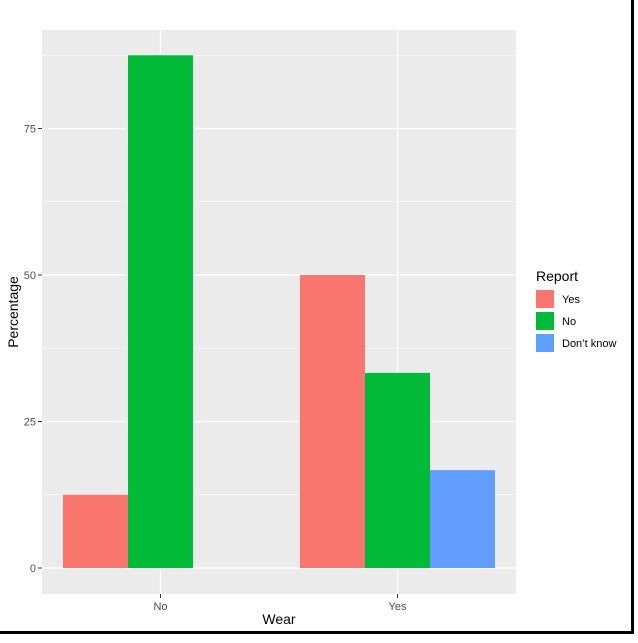 The width and height of the screenshot is (638, 643). Describe the element at coordinates (30, 423) in the screenshot. I see `y-tick-label: 25` at that location.